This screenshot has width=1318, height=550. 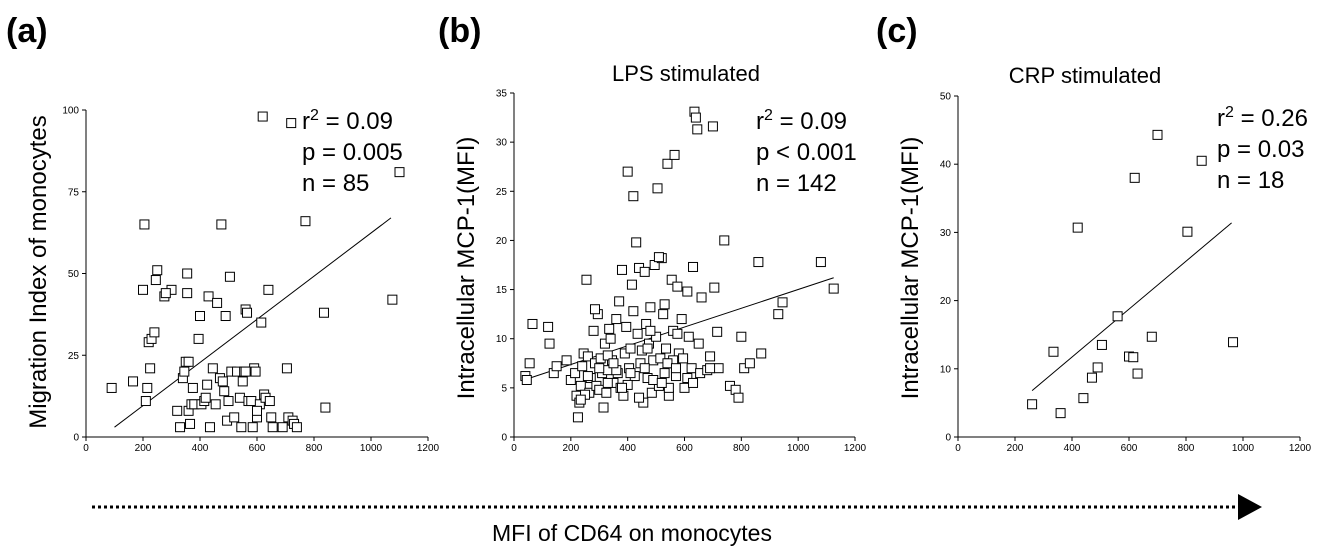 I want to click on y-tick-label-b: 30, so click(x=502, y=143).